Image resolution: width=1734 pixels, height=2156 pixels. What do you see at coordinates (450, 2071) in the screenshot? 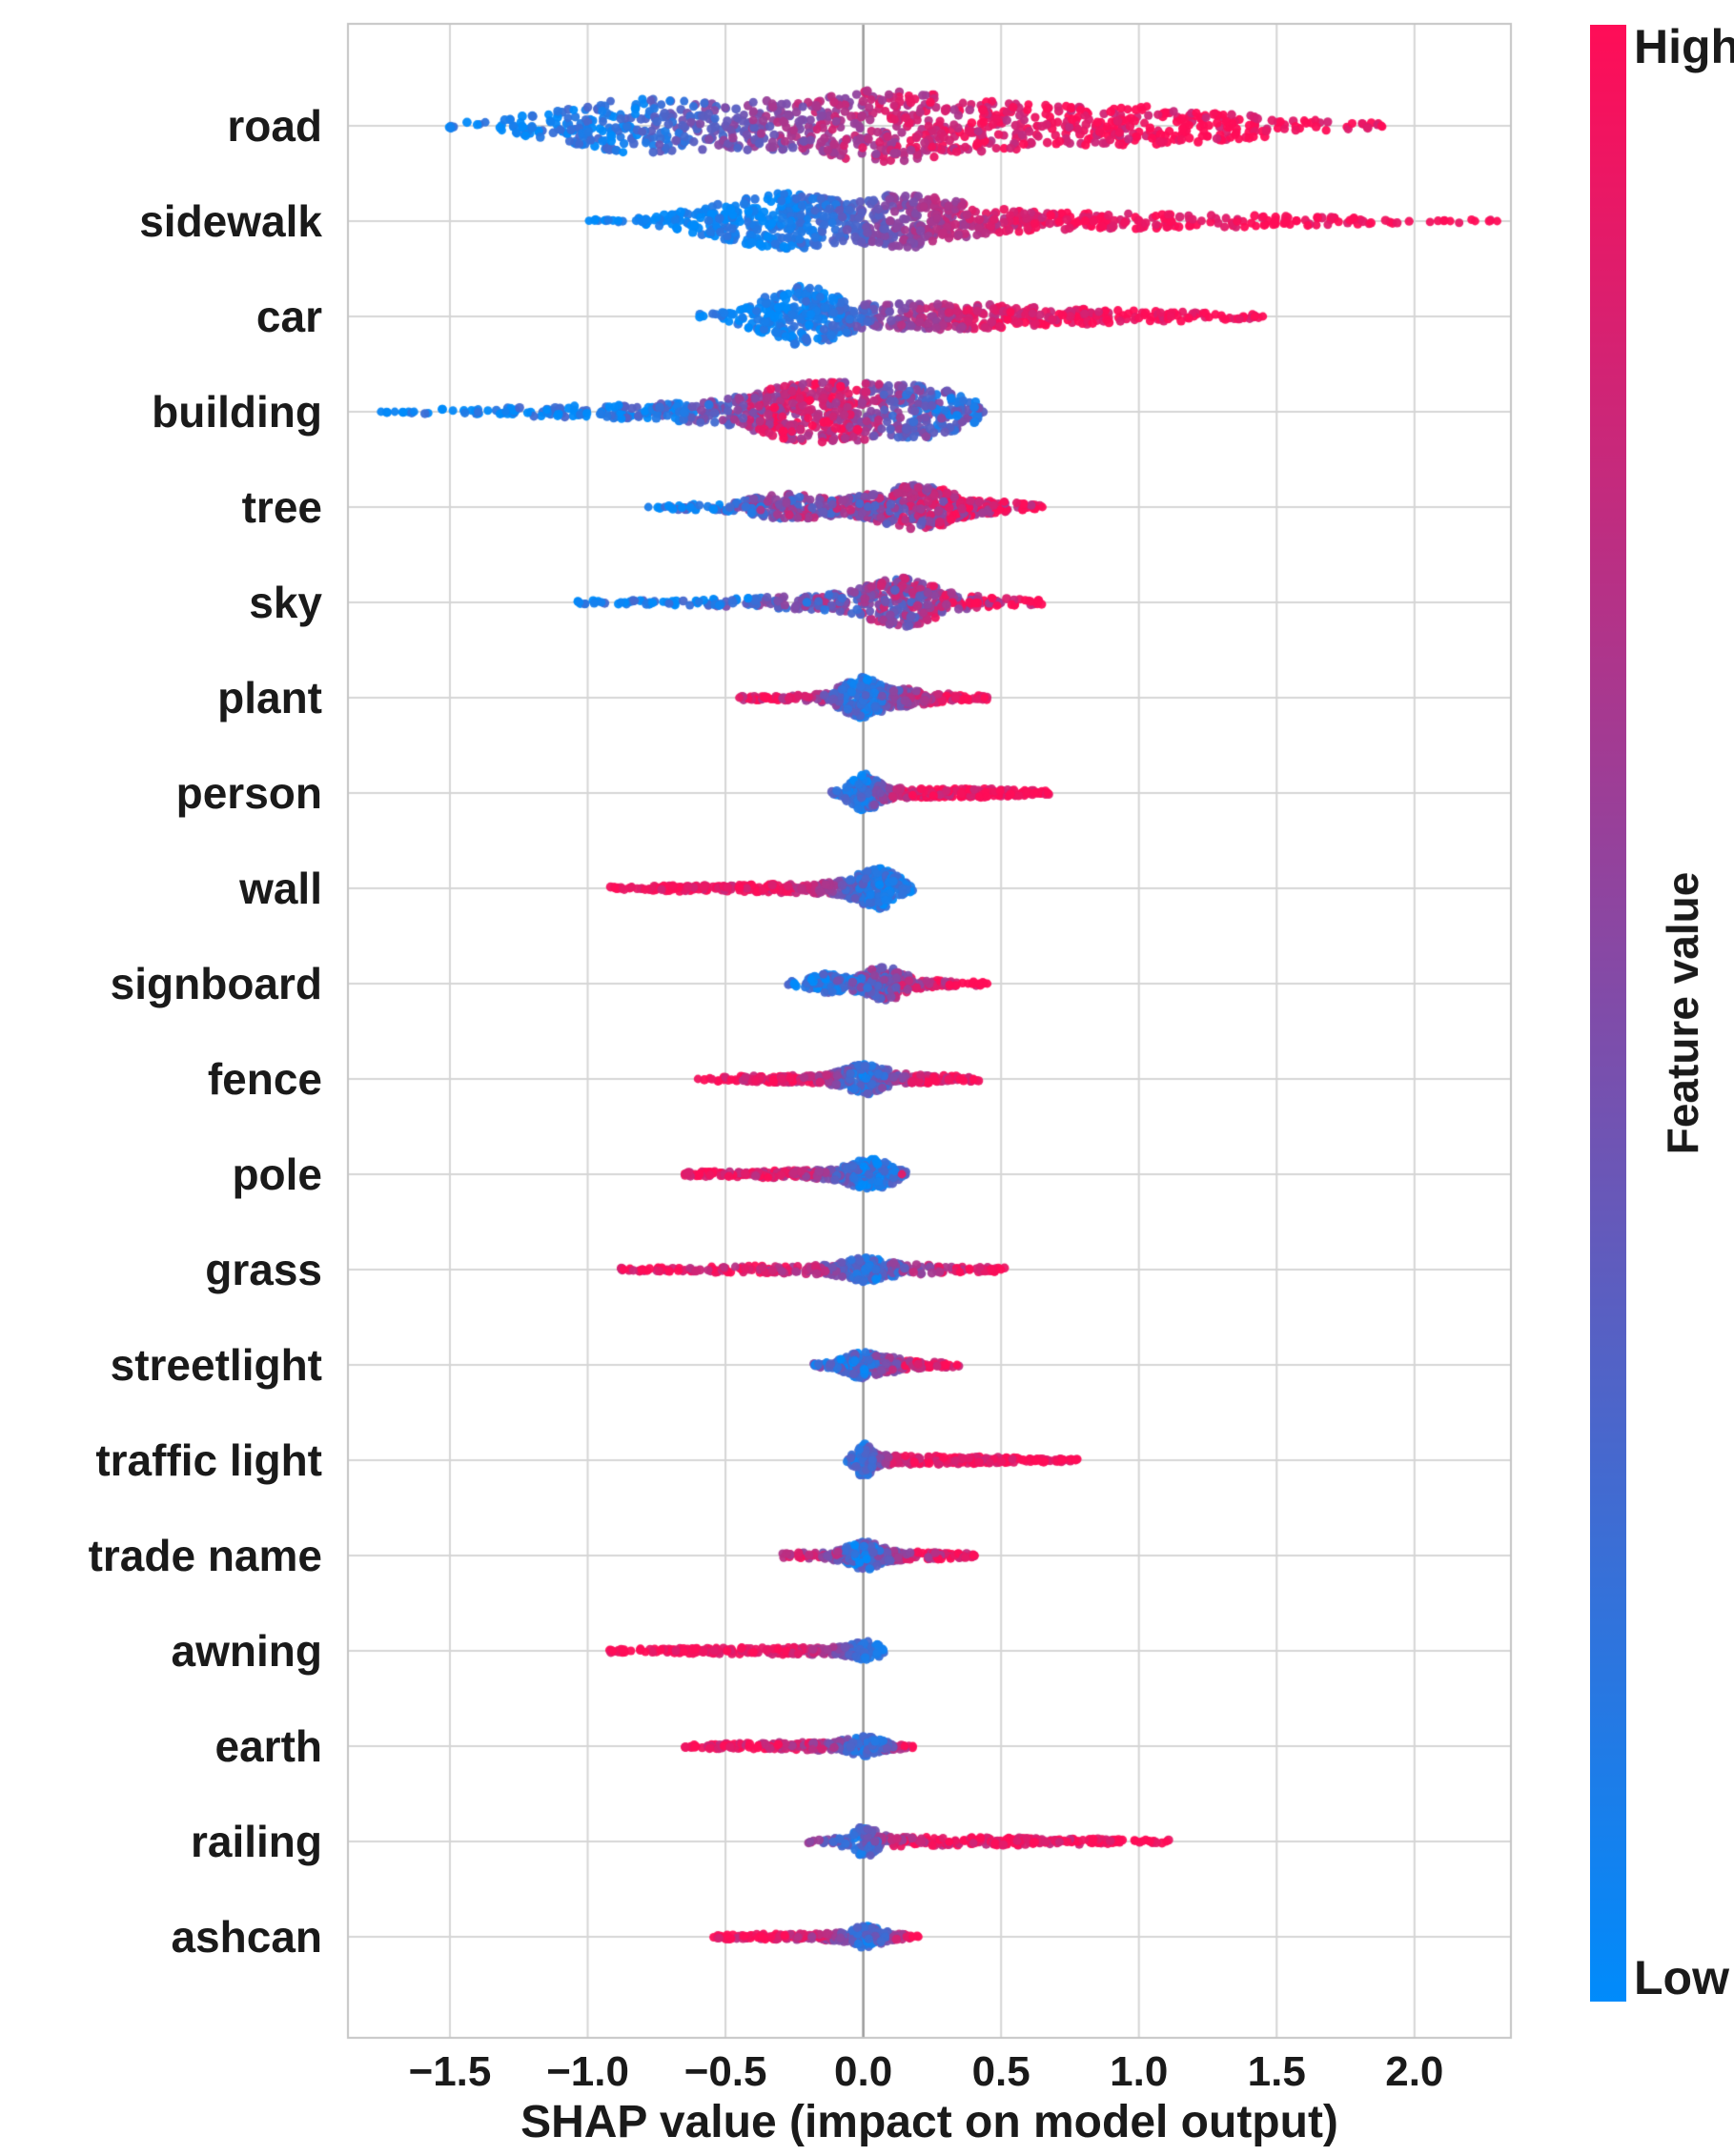
I see `x-tick-label: −1.5` at bounding box center [450, 2071].